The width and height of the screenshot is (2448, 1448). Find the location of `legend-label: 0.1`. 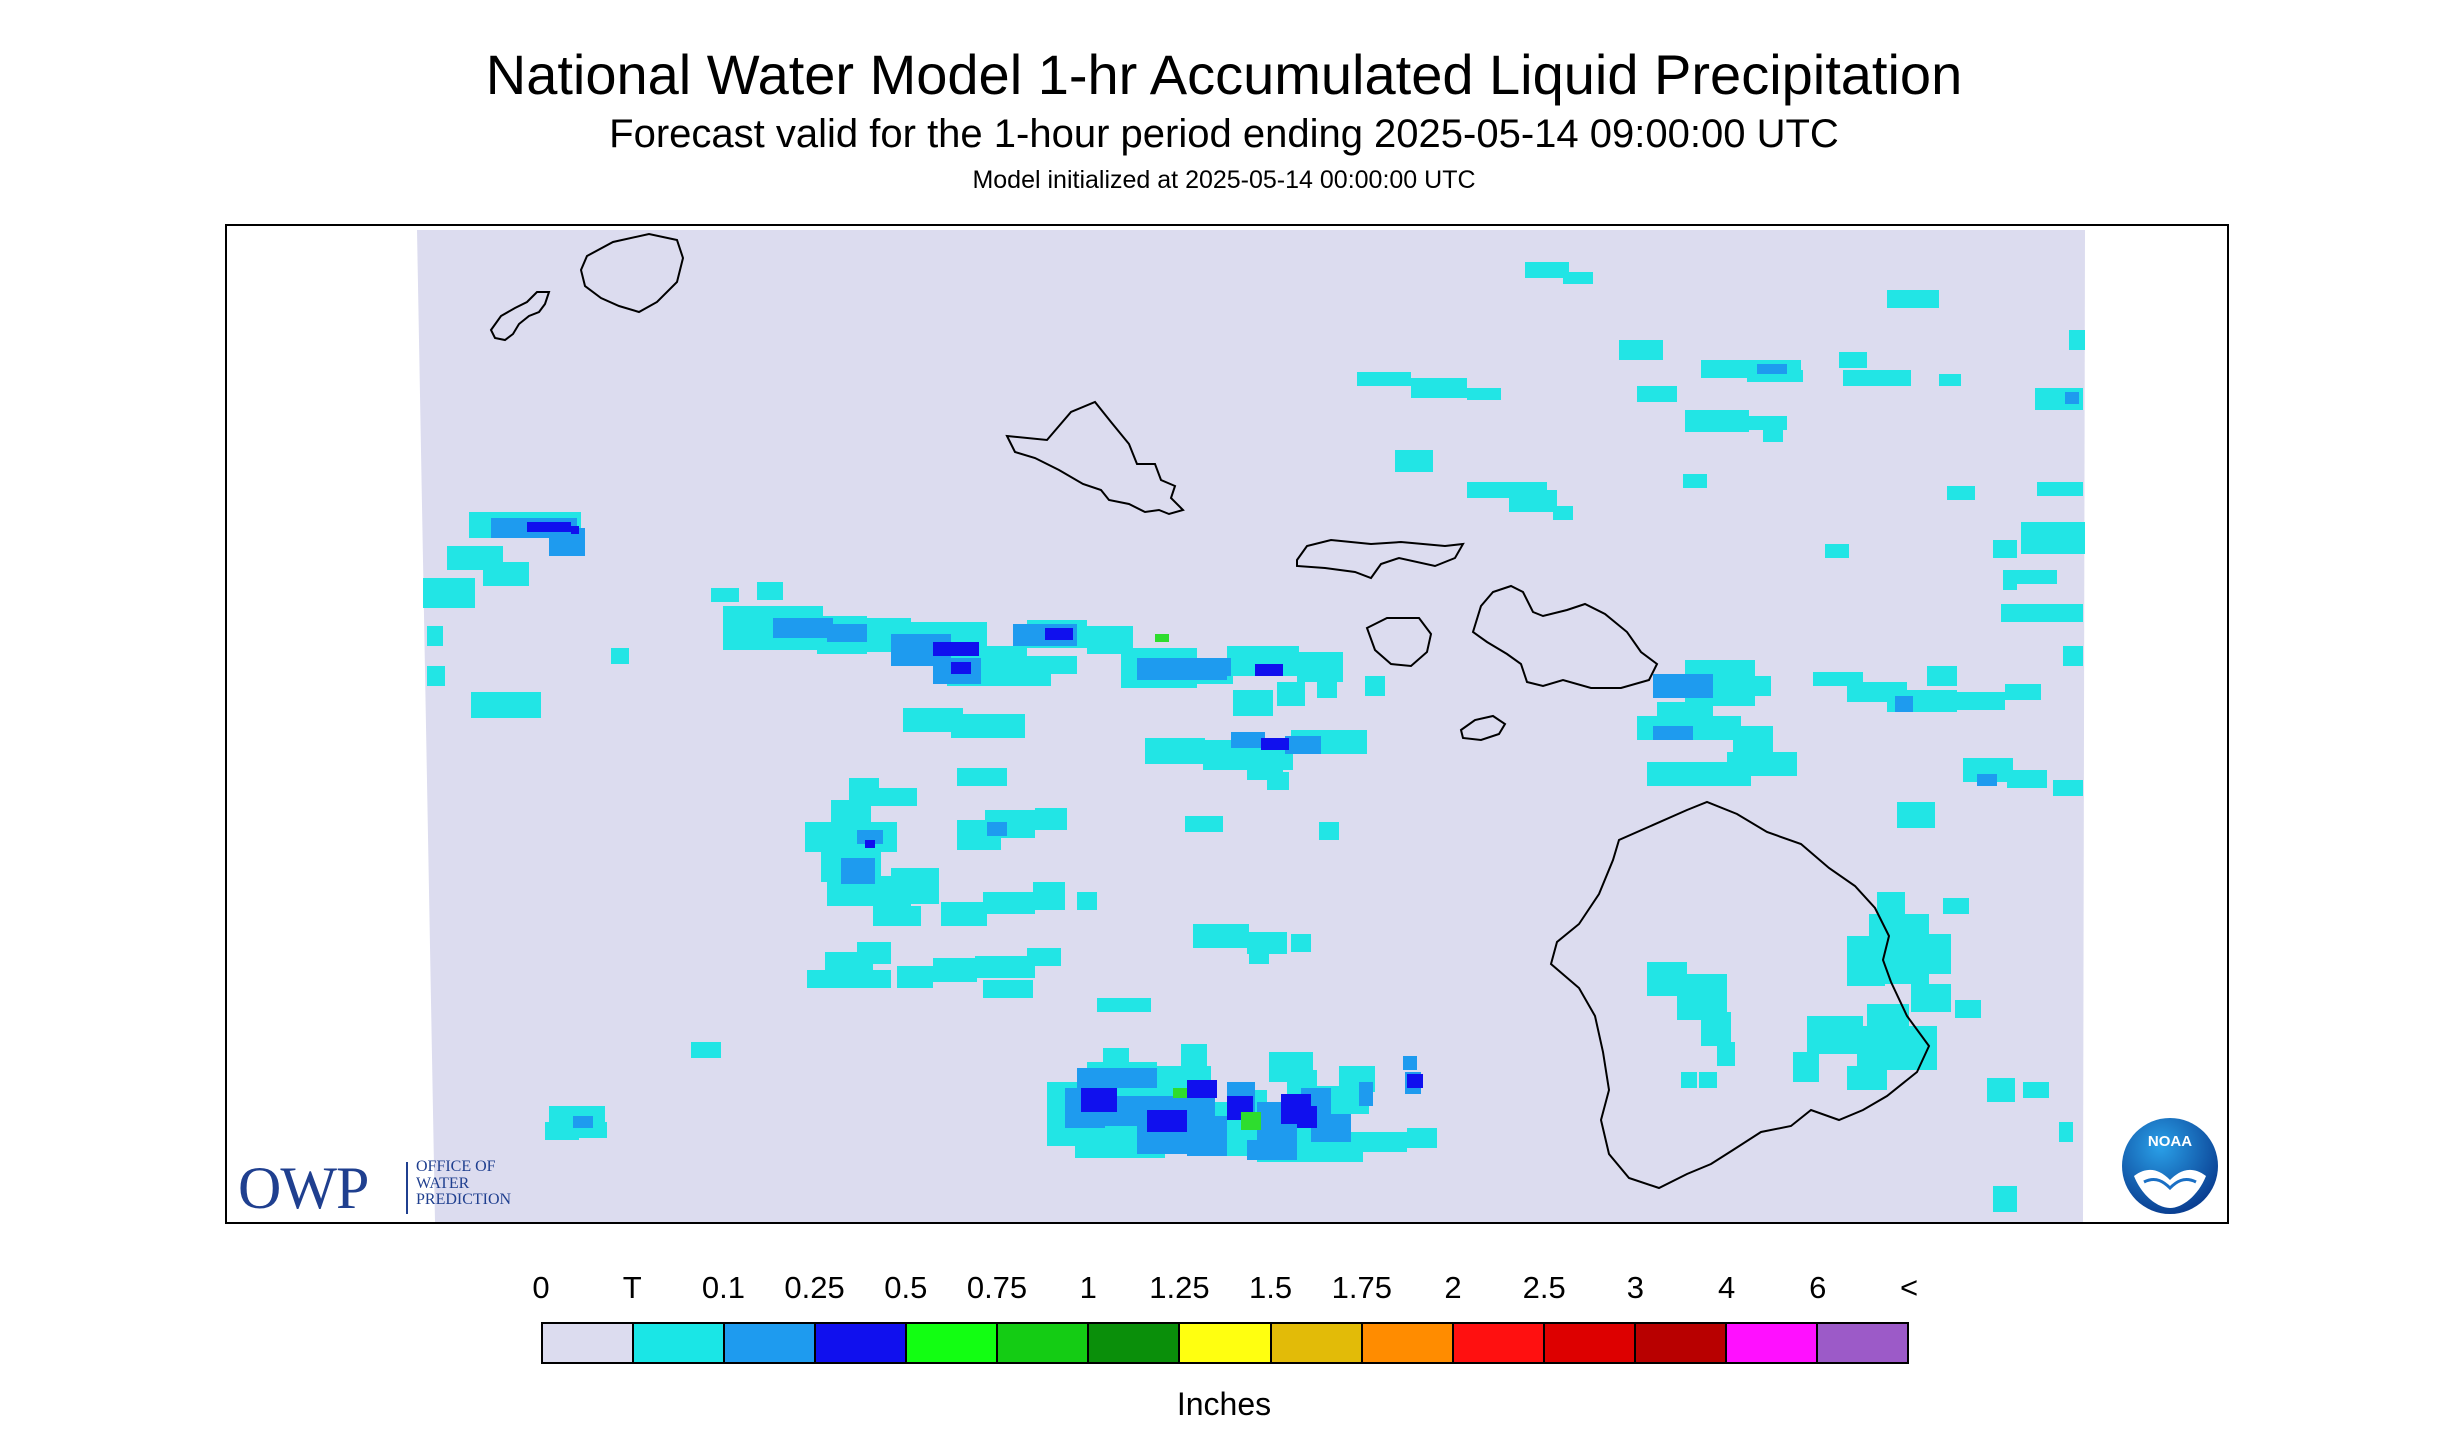

legend-label: 0.1 is located at coordinates (723, 1287).